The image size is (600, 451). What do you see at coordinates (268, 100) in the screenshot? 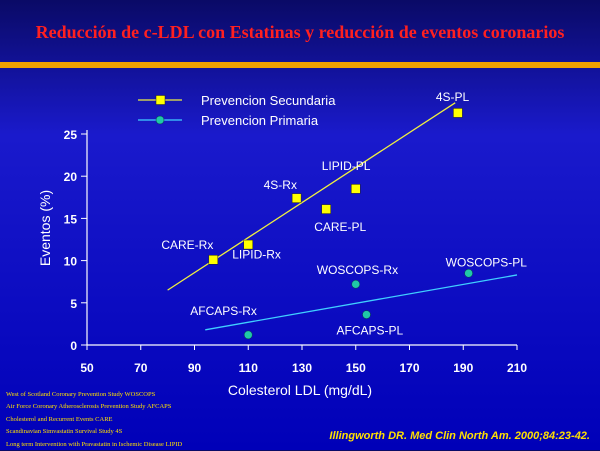
I see `legend-label-0: Prevencion Secundaria` at bounding box center [268, 100].